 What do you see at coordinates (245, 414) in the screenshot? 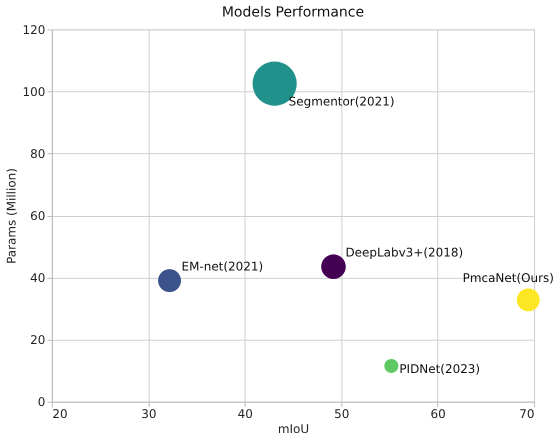
I see `x-tick-label: 40` at bounding box center [245, 414].